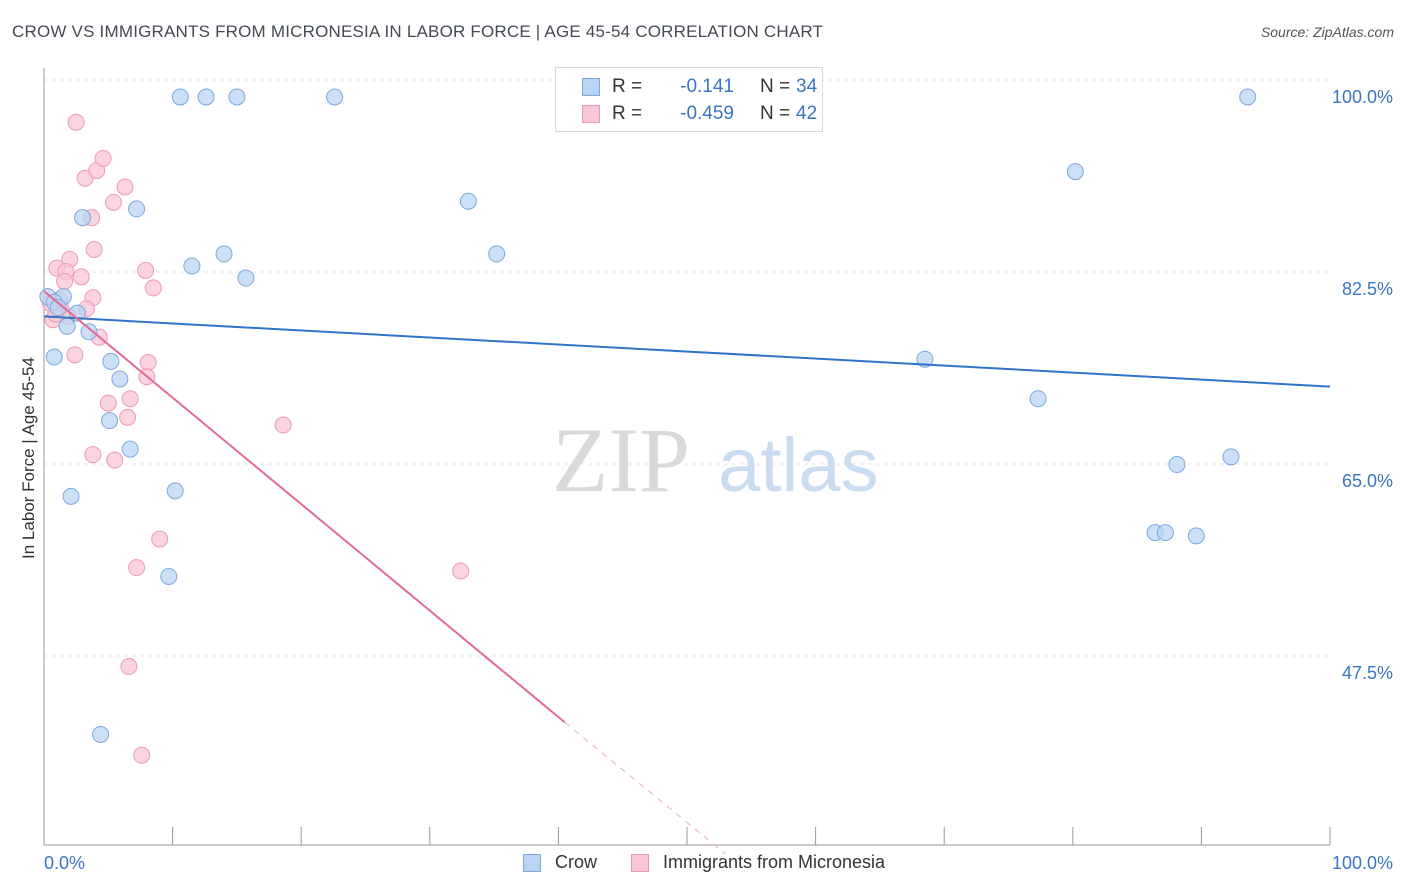 The height and width of the screenshot is (892, 1406). Describe the element at coordinates (621, 460) in the screenshot. I see `watermark-zip: ZIP` at that location.